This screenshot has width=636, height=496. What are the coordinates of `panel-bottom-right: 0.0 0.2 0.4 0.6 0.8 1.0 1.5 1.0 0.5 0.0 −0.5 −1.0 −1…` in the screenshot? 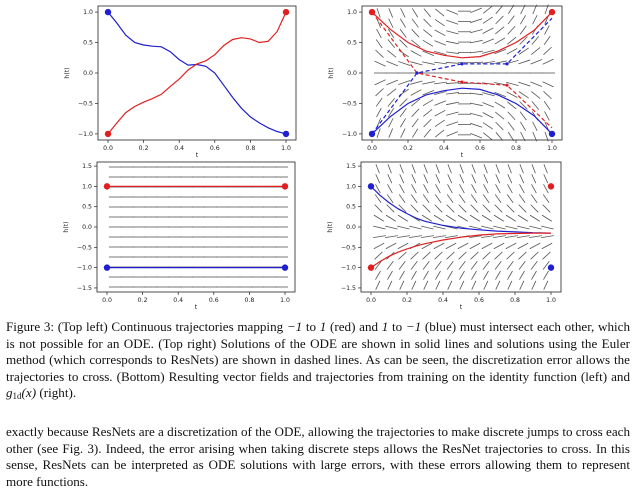 It's located at (444, 236).